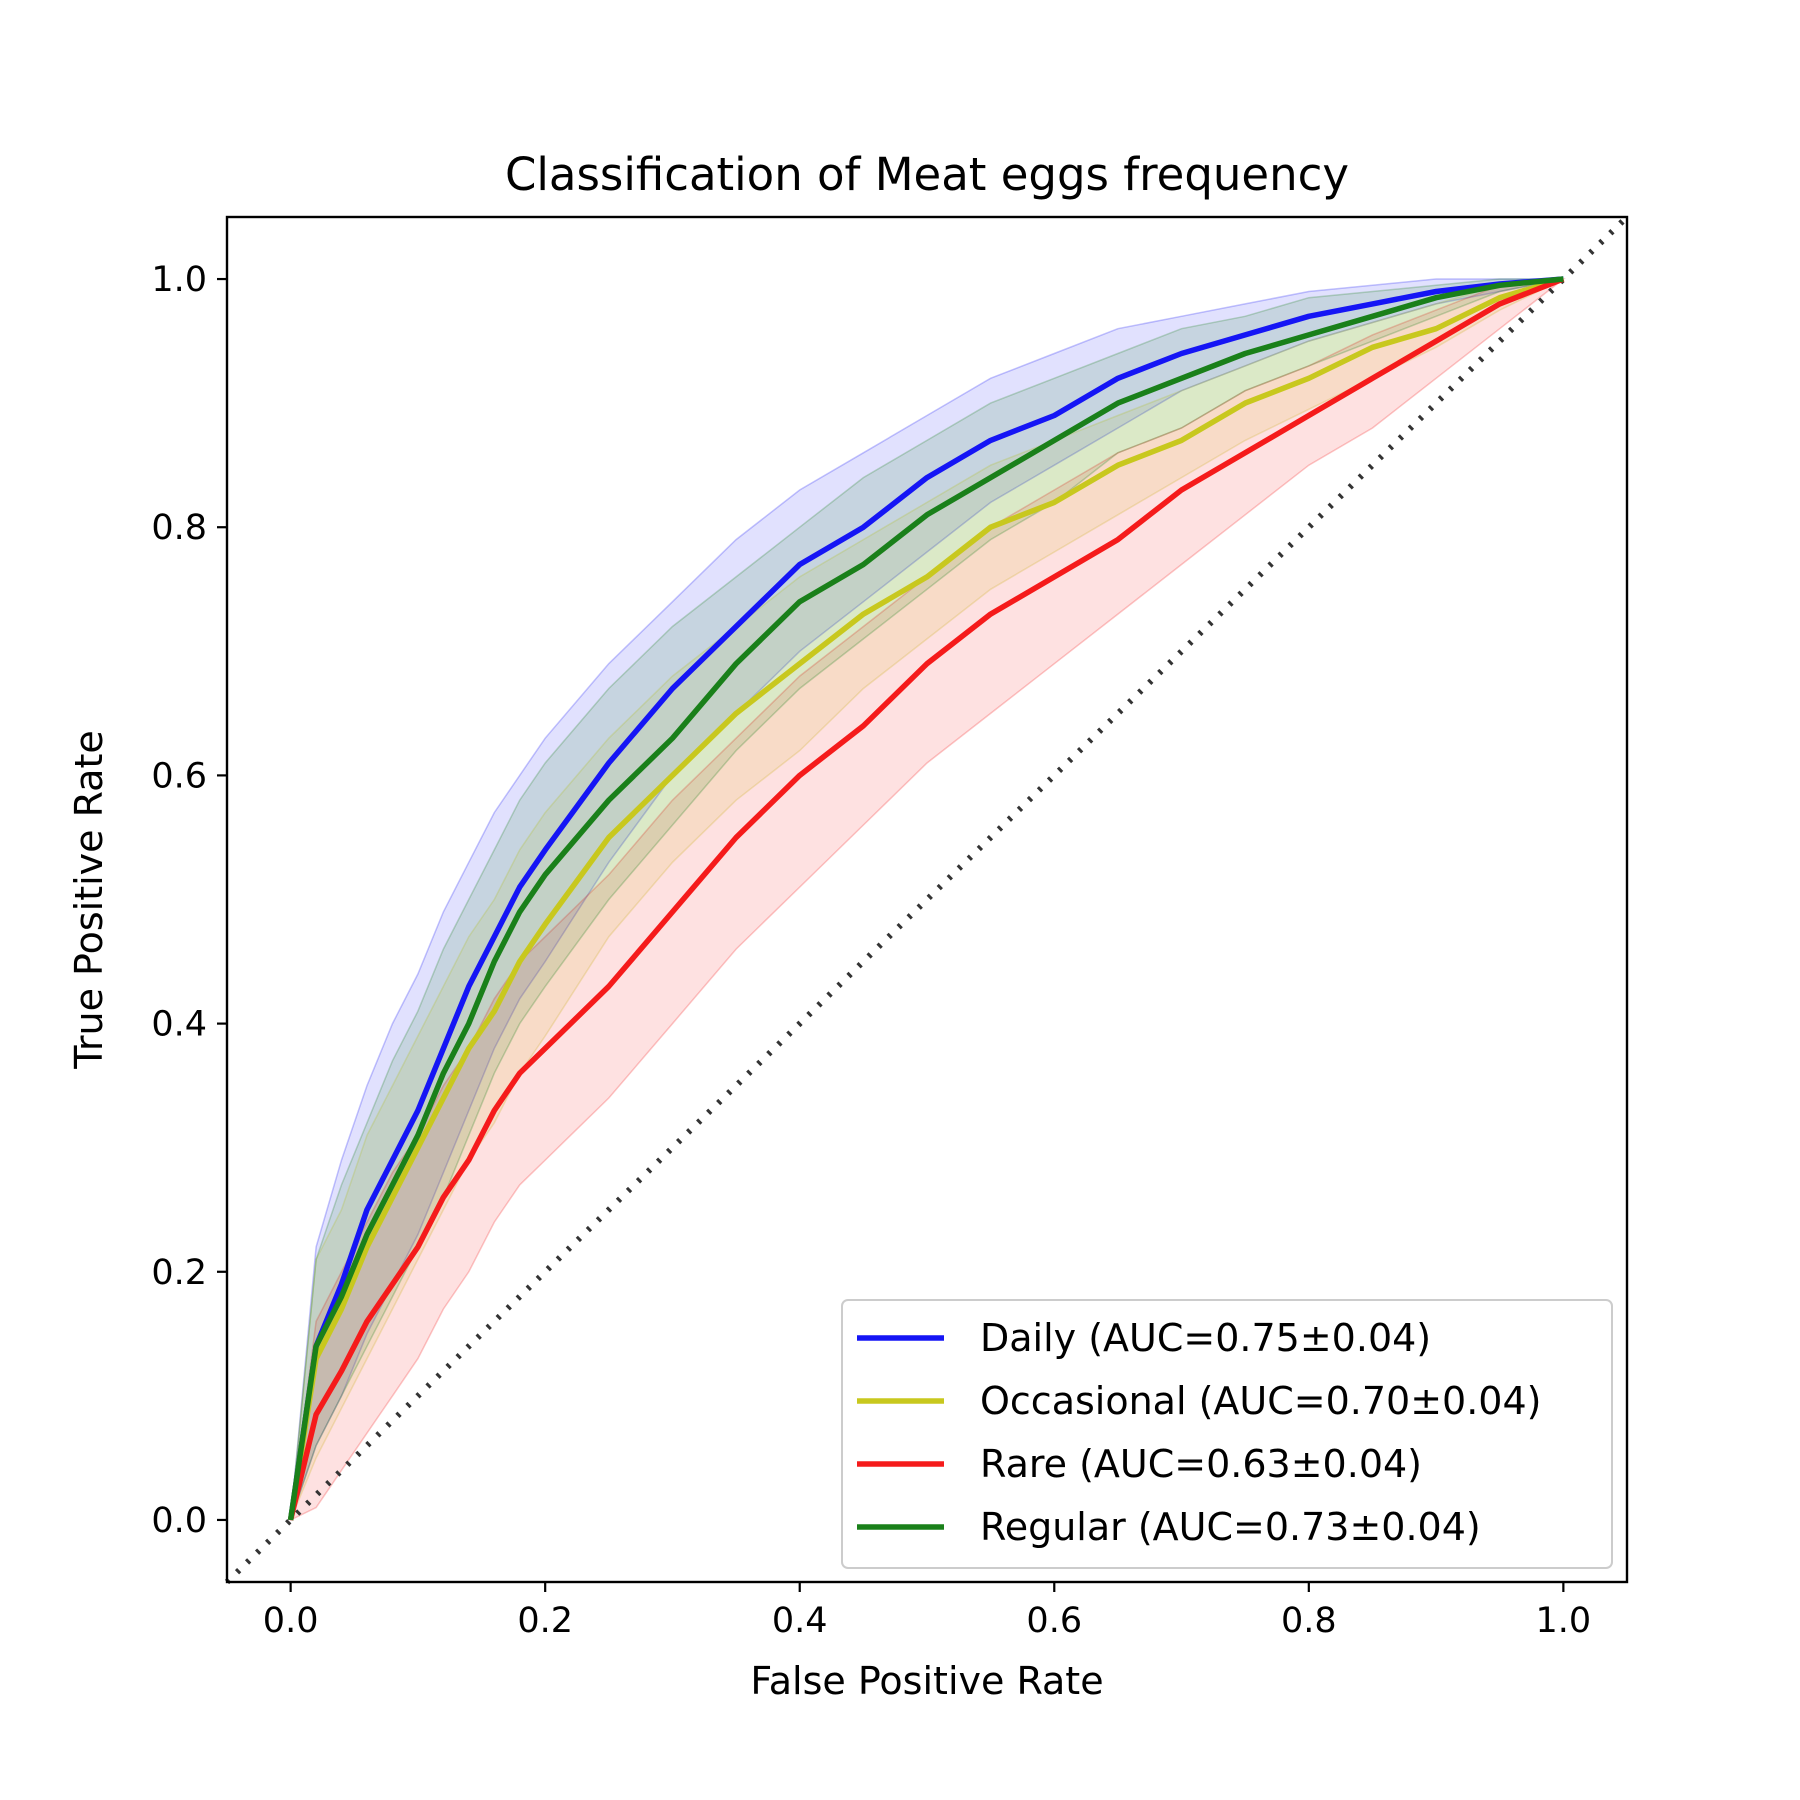 The height and width of the screenshot is (1800, 1800). Describe the element at coordinates (291, 1621) in the screenshot. I see `x-tick-label: 0.0` at that location.